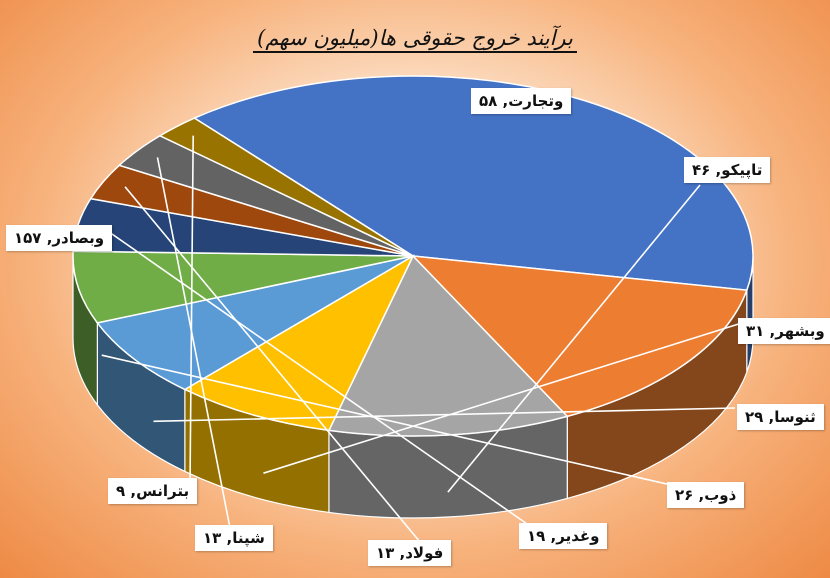  Describe the element at coordinates (521, 101) in the screenshot. I see `data-label-2: وتجارت, ۵۸` at that location.